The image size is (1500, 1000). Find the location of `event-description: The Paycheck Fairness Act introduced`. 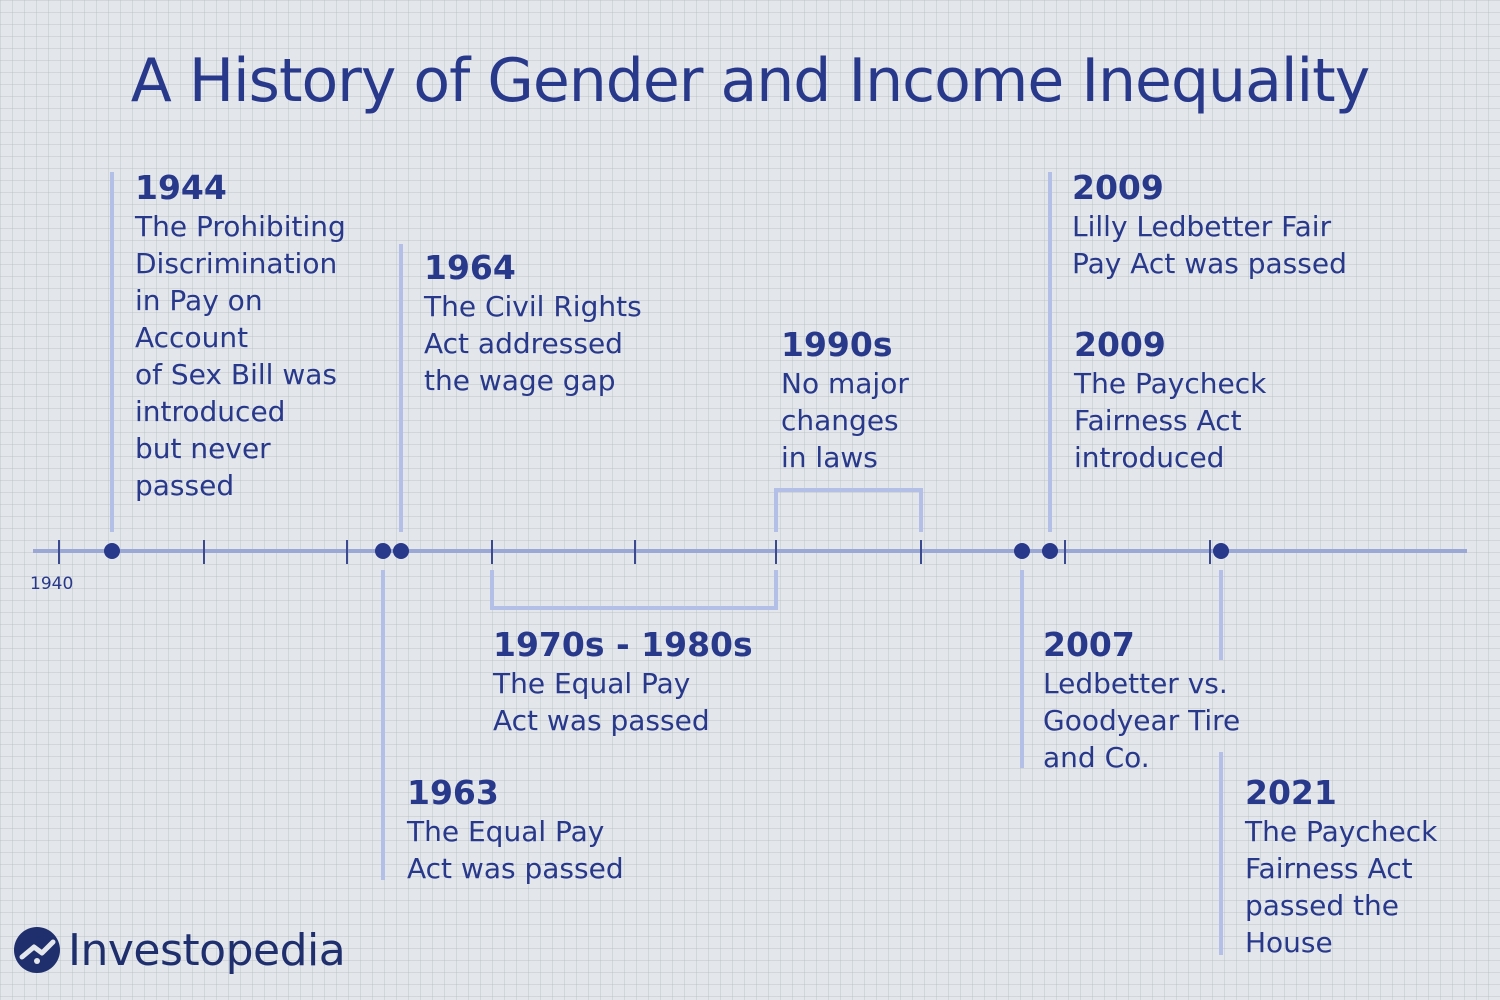

event-description: The Paycheck Fairness Act introduced is located at coordinates (1170, 420).